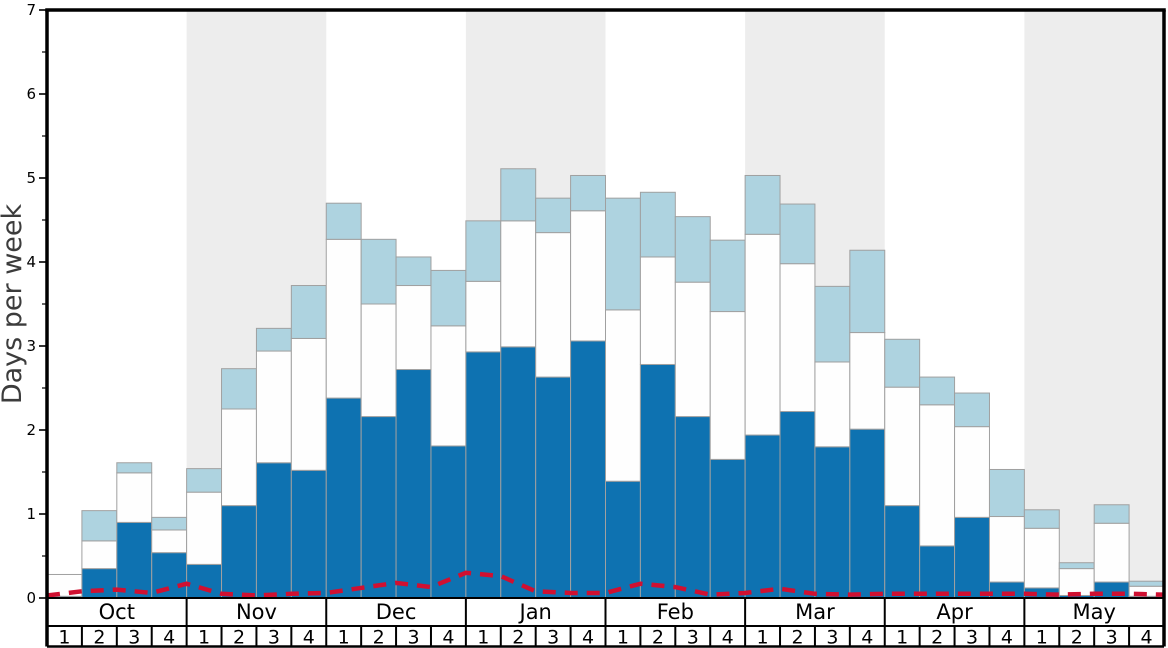 This screenshot has width=1168, height=648. What do you see at coordinates (762, 204) in the screenshot?
I see `bar-mar-w1-light-blue-upper` at bounding box center [762, 204].